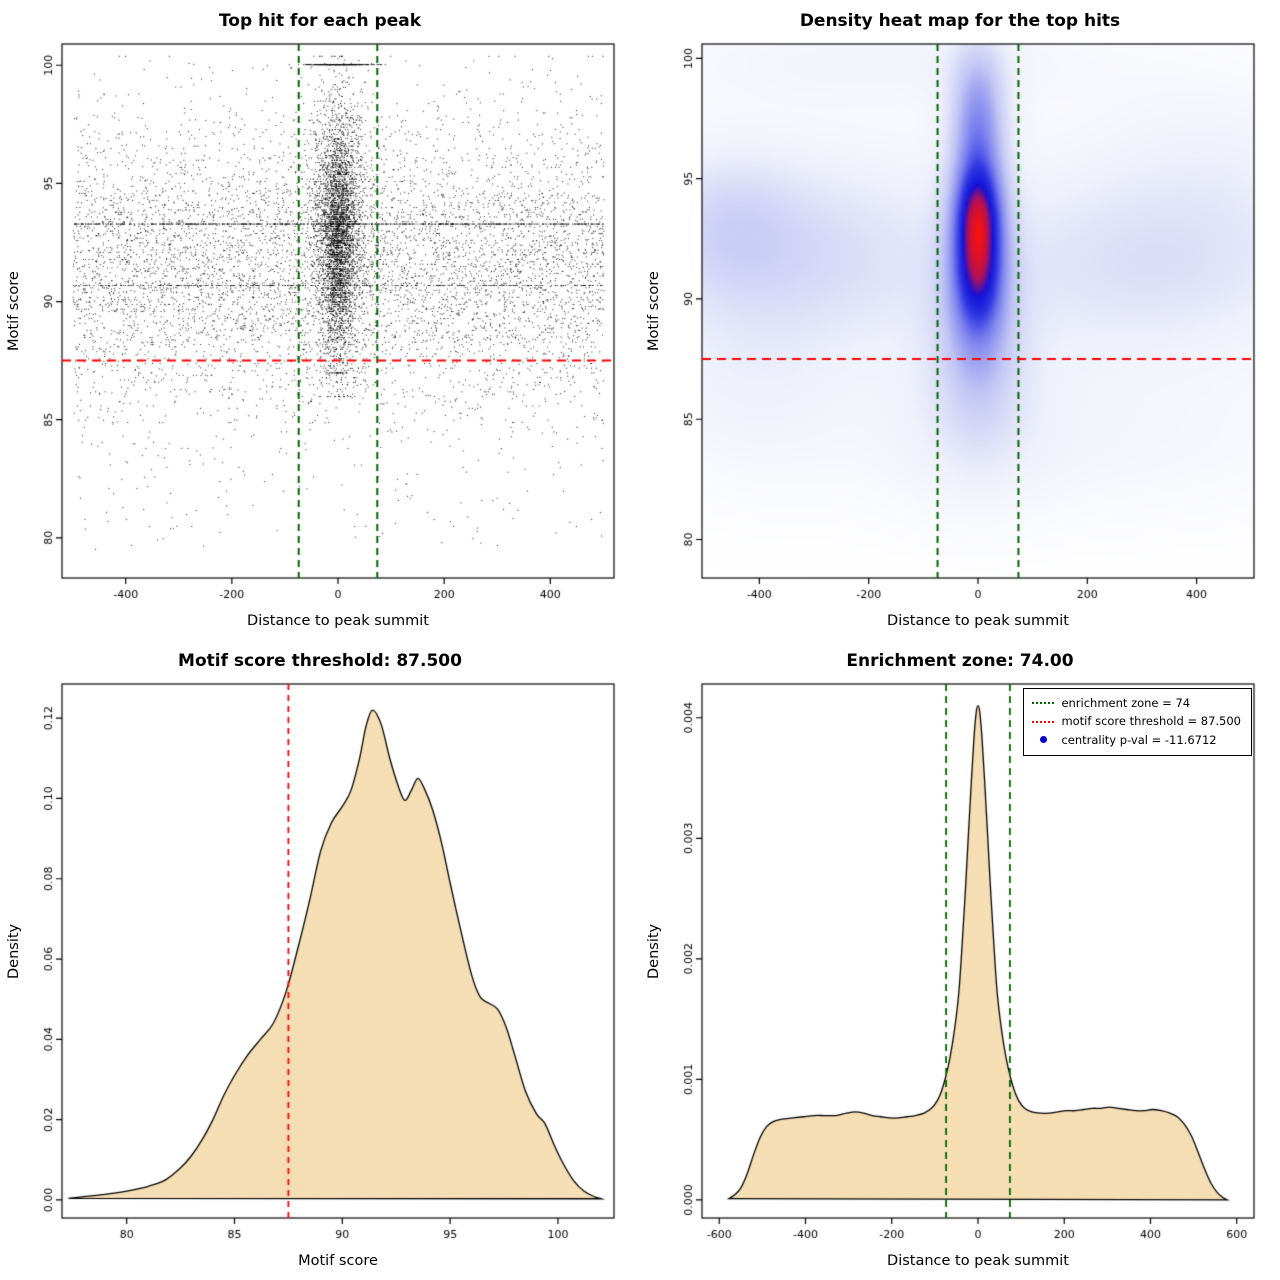 Image resolution: width=1280 pixels, height=1280 pixels. Describe the element at coordinates (1139, 739) in the screenshot. I see `legend-label: centrality p-val = -11.6712` at that location.